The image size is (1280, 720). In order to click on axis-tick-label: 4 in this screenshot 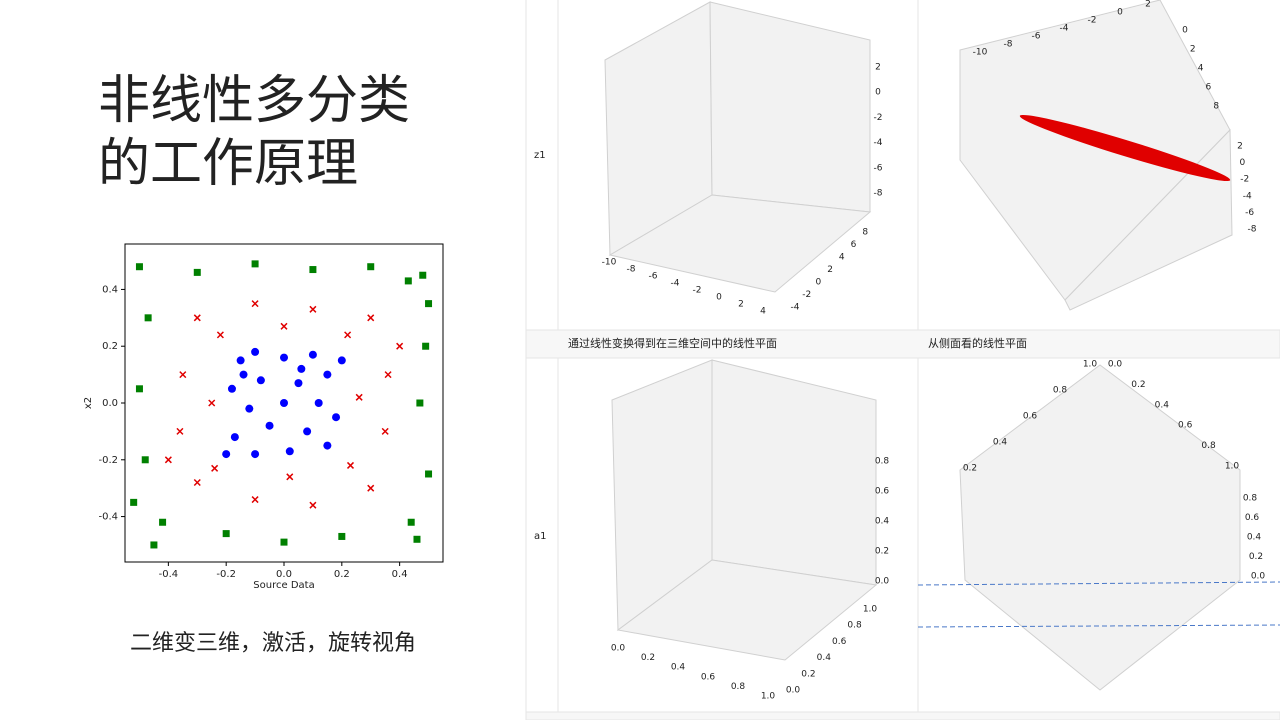, I will do `click(842, 258)`.